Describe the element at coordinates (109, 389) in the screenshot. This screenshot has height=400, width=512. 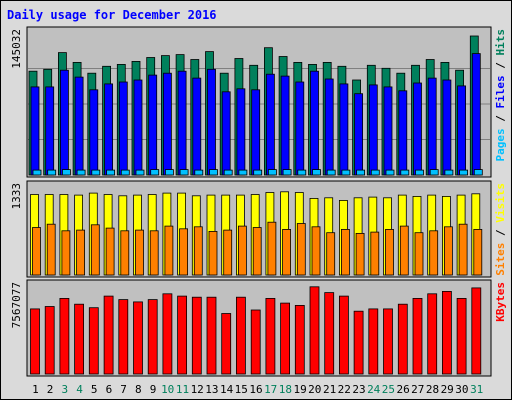
I see `day-label-6: 6` at that location.